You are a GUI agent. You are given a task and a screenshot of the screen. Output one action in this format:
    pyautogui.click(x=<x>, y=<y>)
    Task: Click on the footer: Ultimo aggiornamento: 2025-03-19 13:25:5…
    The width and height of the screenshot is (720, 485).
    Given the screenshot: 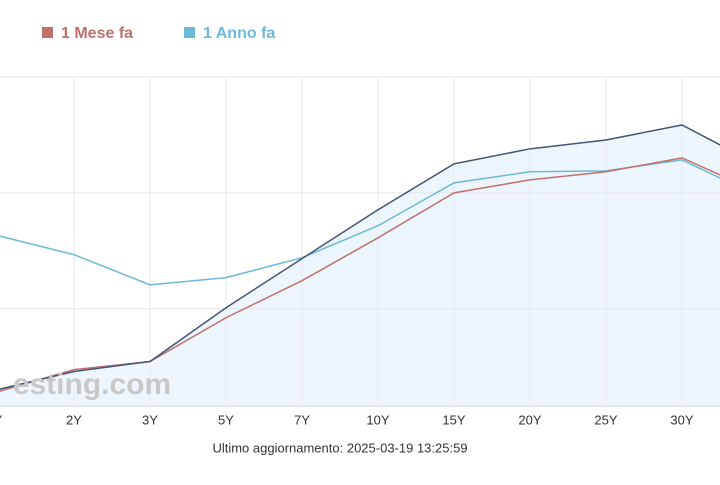 What is the action you would take?
    pyautogui.click(x=339, y=447)
    